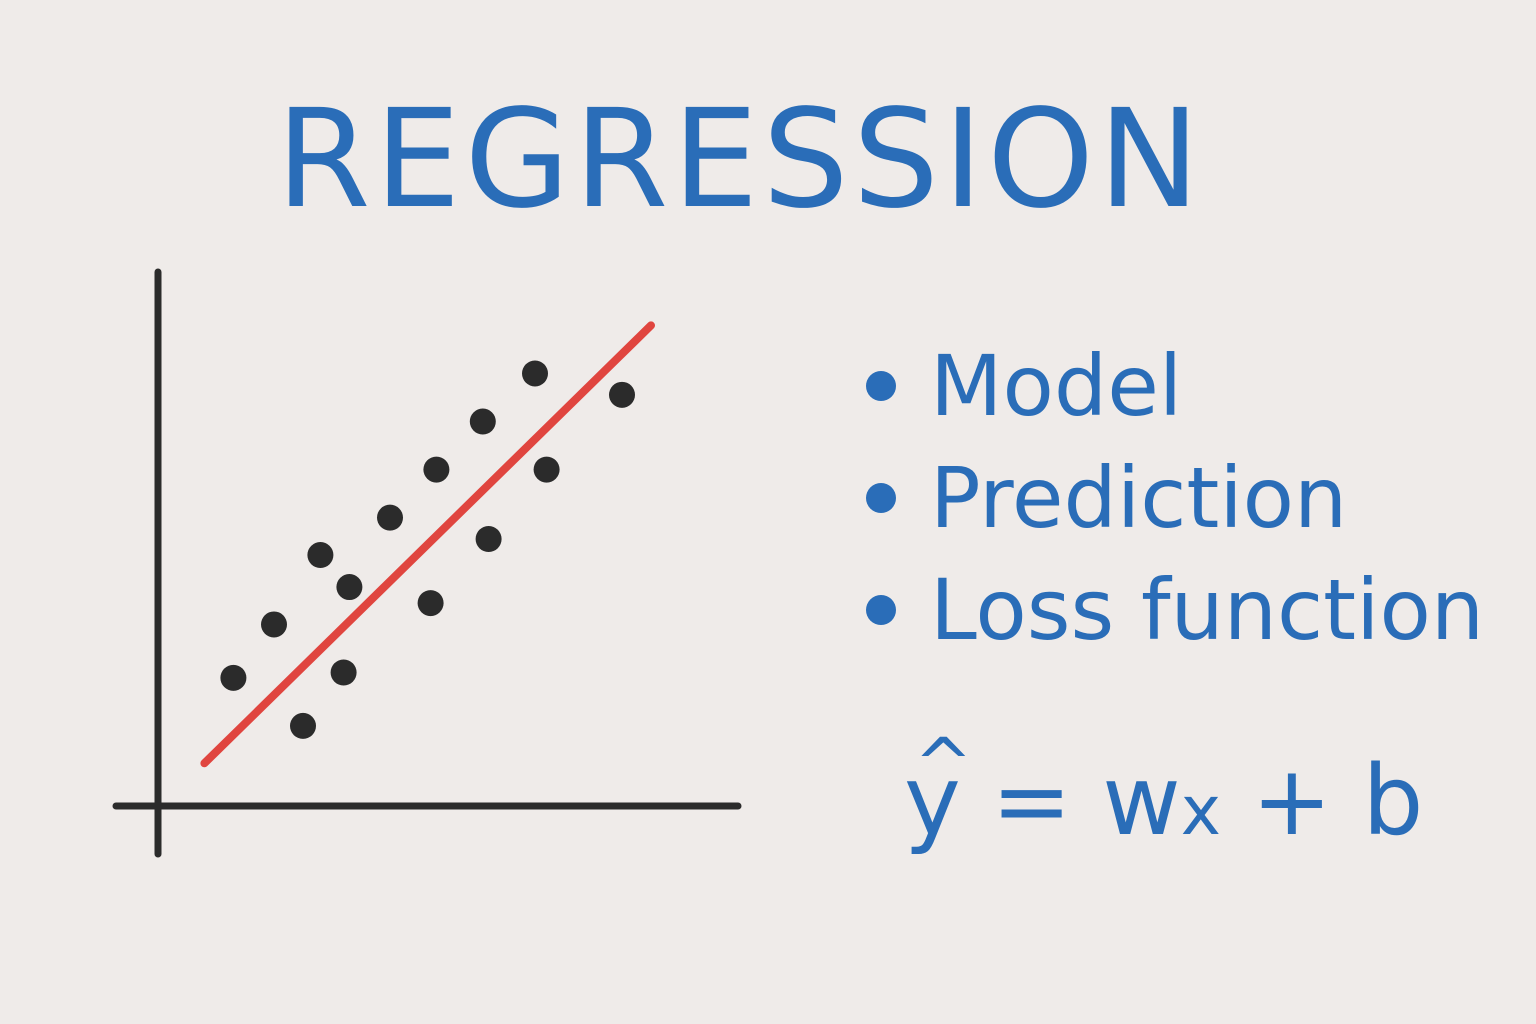  I want to click on b-symbol: b, so click(1393, 801).